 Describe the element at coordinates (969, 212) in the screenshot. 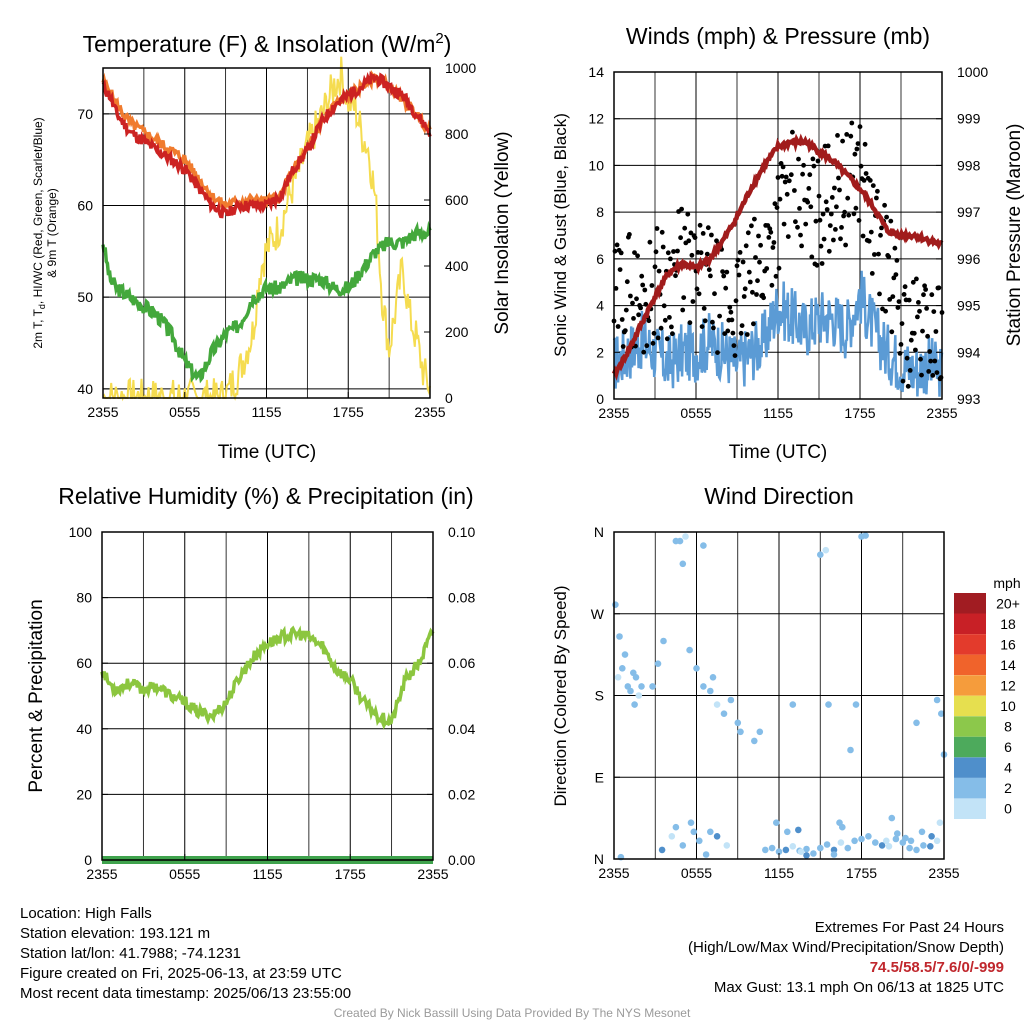

I see `pressure-y2tick-label-4: 997` at that location.